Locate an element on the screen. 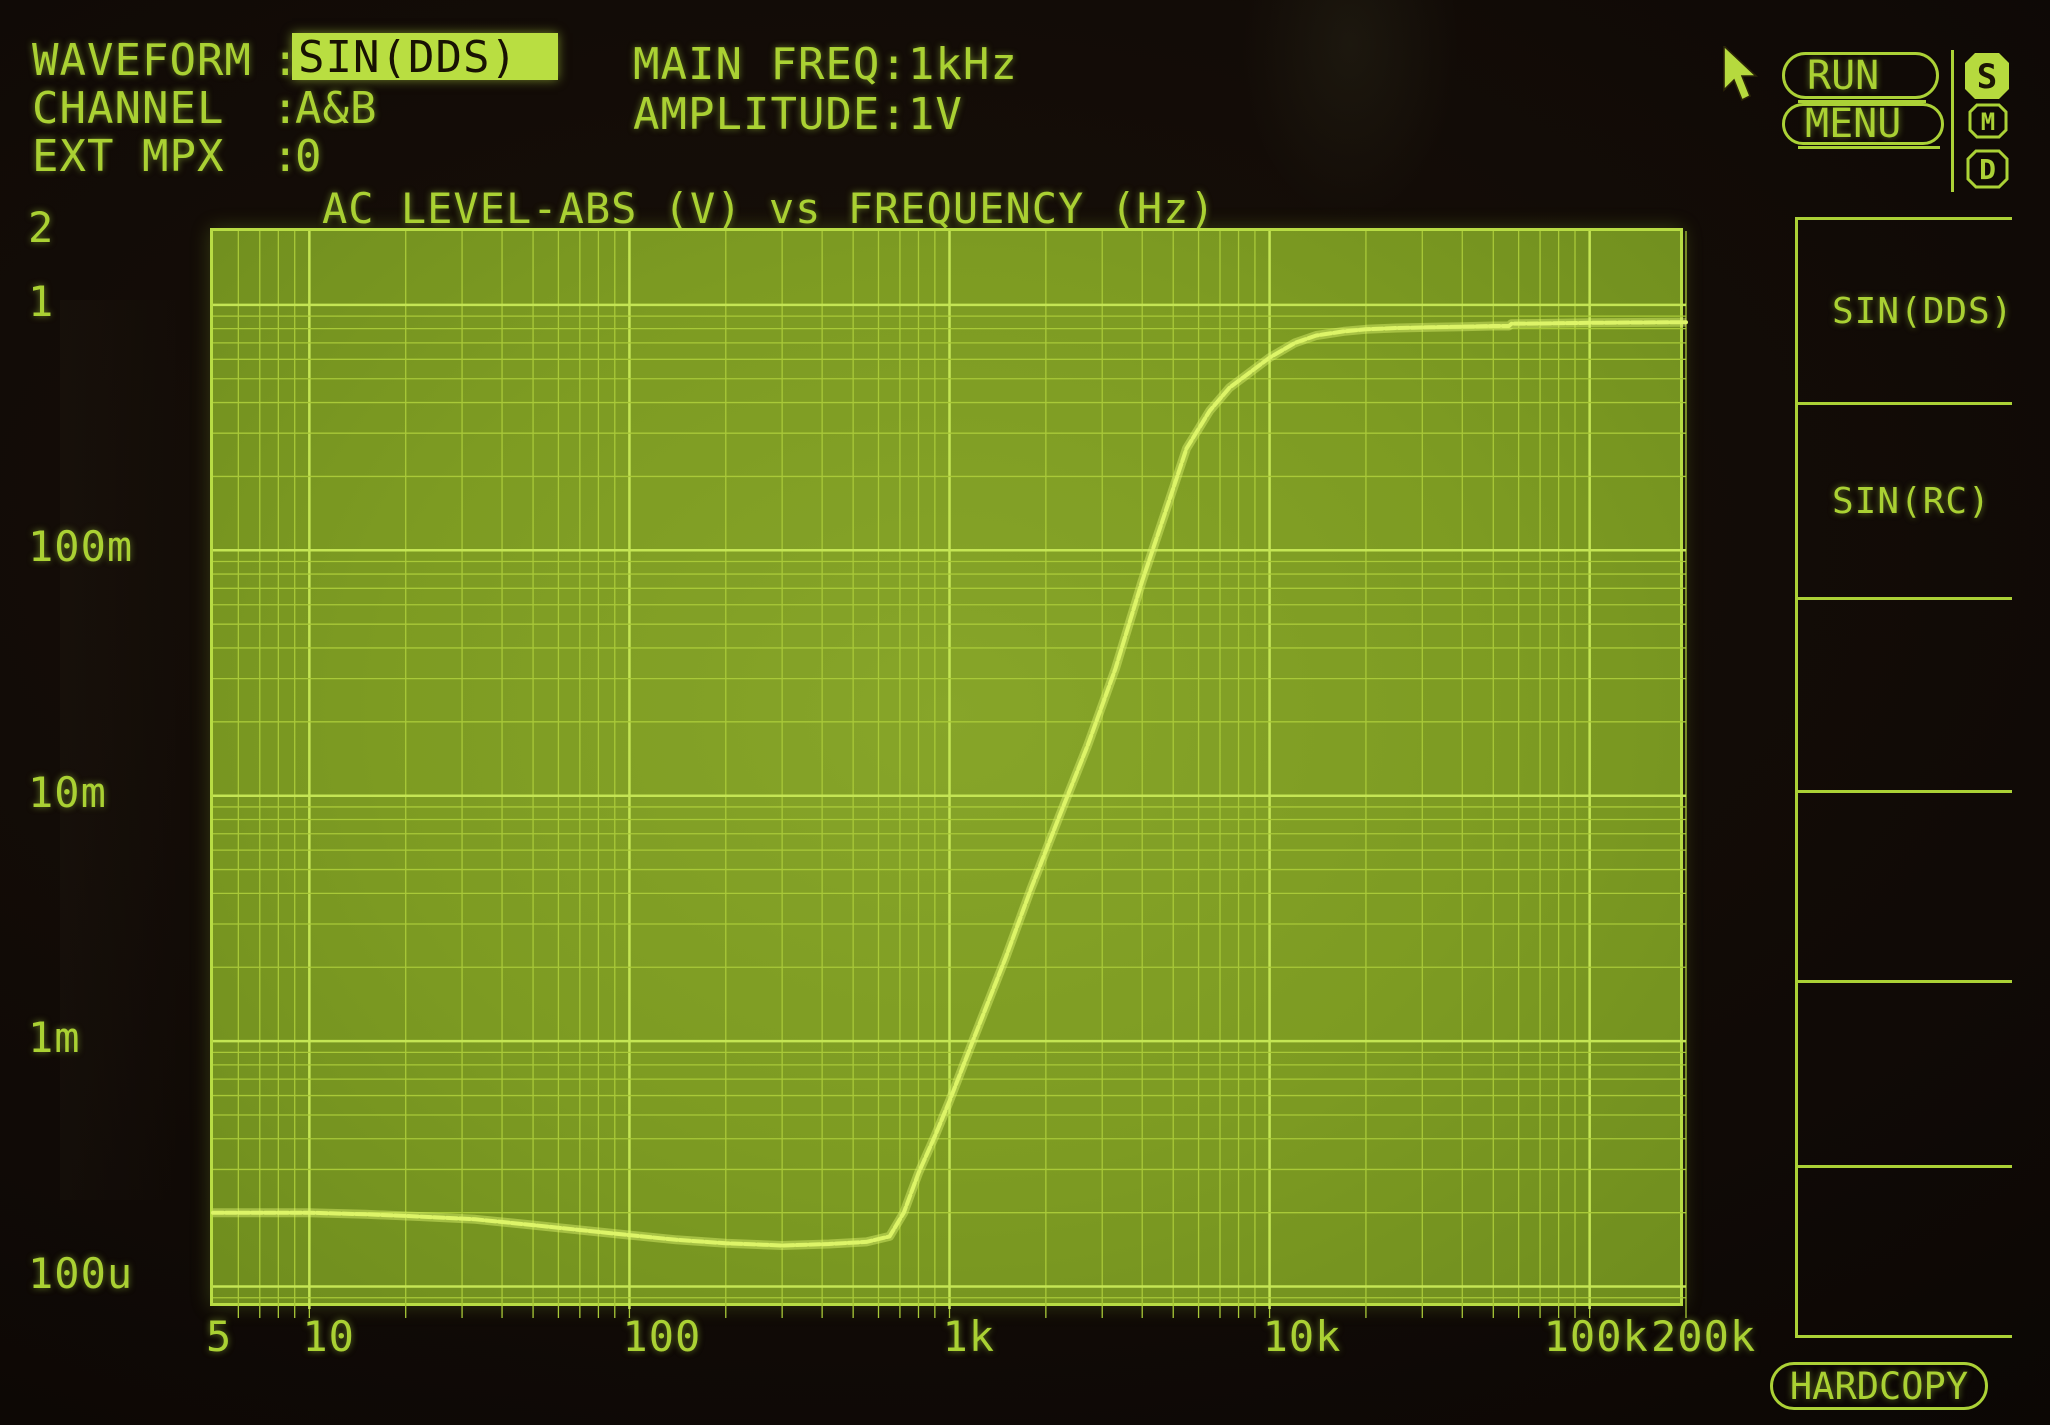 The width and height of the screenshot is (2050, 1425). mode-badge-m-letter: M is located at coordinates (1988, 122).